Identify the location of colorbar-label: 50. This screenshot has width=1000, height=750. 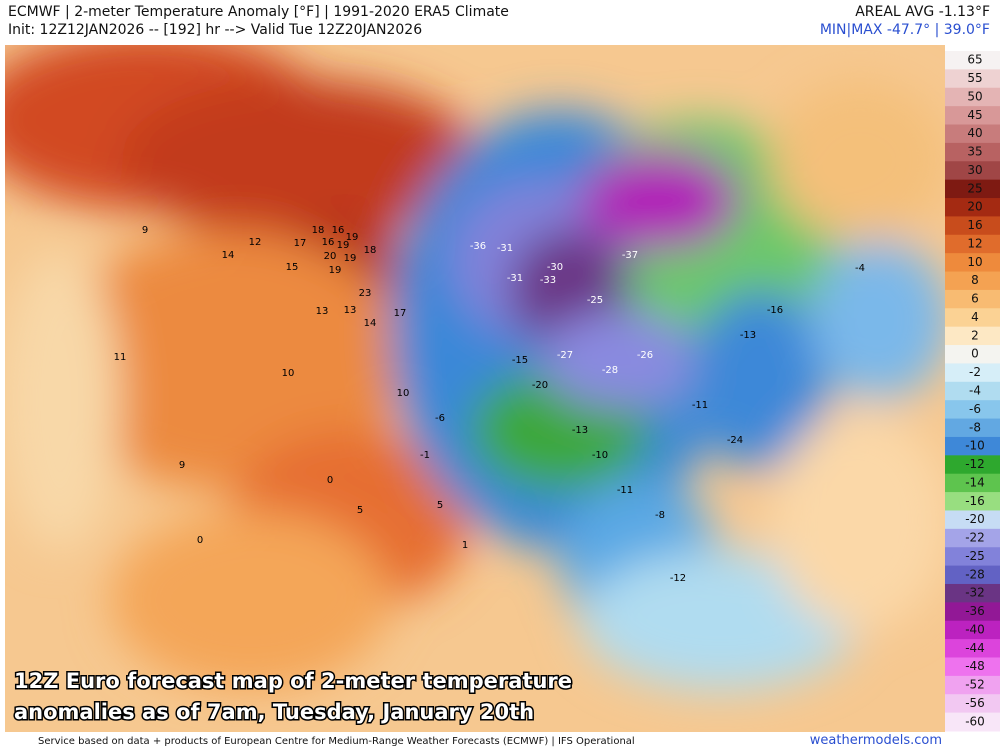
(974, 96).